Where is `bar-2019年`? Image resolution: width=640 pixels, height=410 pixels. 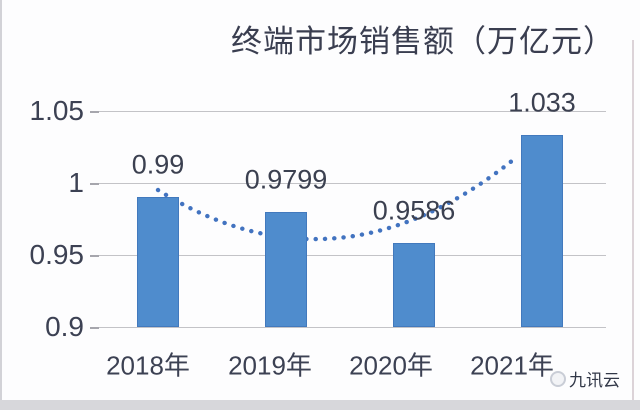 bar-2019年 is located at coordinates (286, 269).